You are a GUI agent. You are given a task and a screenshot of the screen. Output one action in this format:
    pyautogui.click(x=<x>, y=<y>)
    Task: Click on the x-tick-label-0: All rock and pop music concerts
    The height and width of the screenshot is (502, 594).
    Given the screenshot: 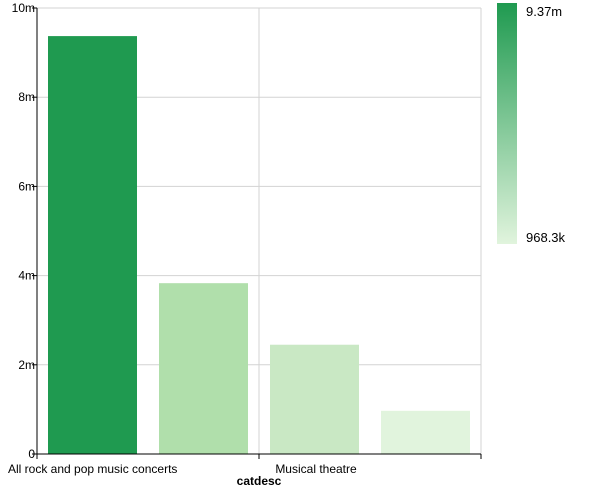 What is the action you would take?
    pyautogui.click(x=92, y=469)
    